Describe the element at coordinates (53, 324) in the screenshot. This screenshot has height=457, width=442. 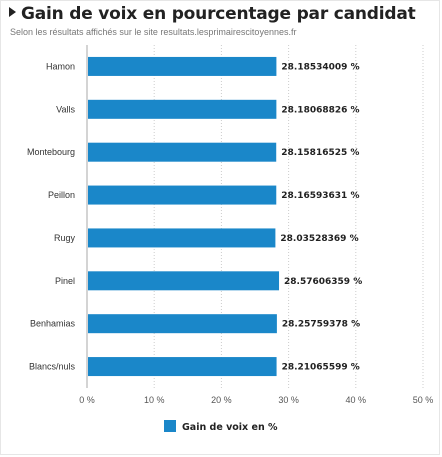
I see `category-label-6: Benhamias` at that location.